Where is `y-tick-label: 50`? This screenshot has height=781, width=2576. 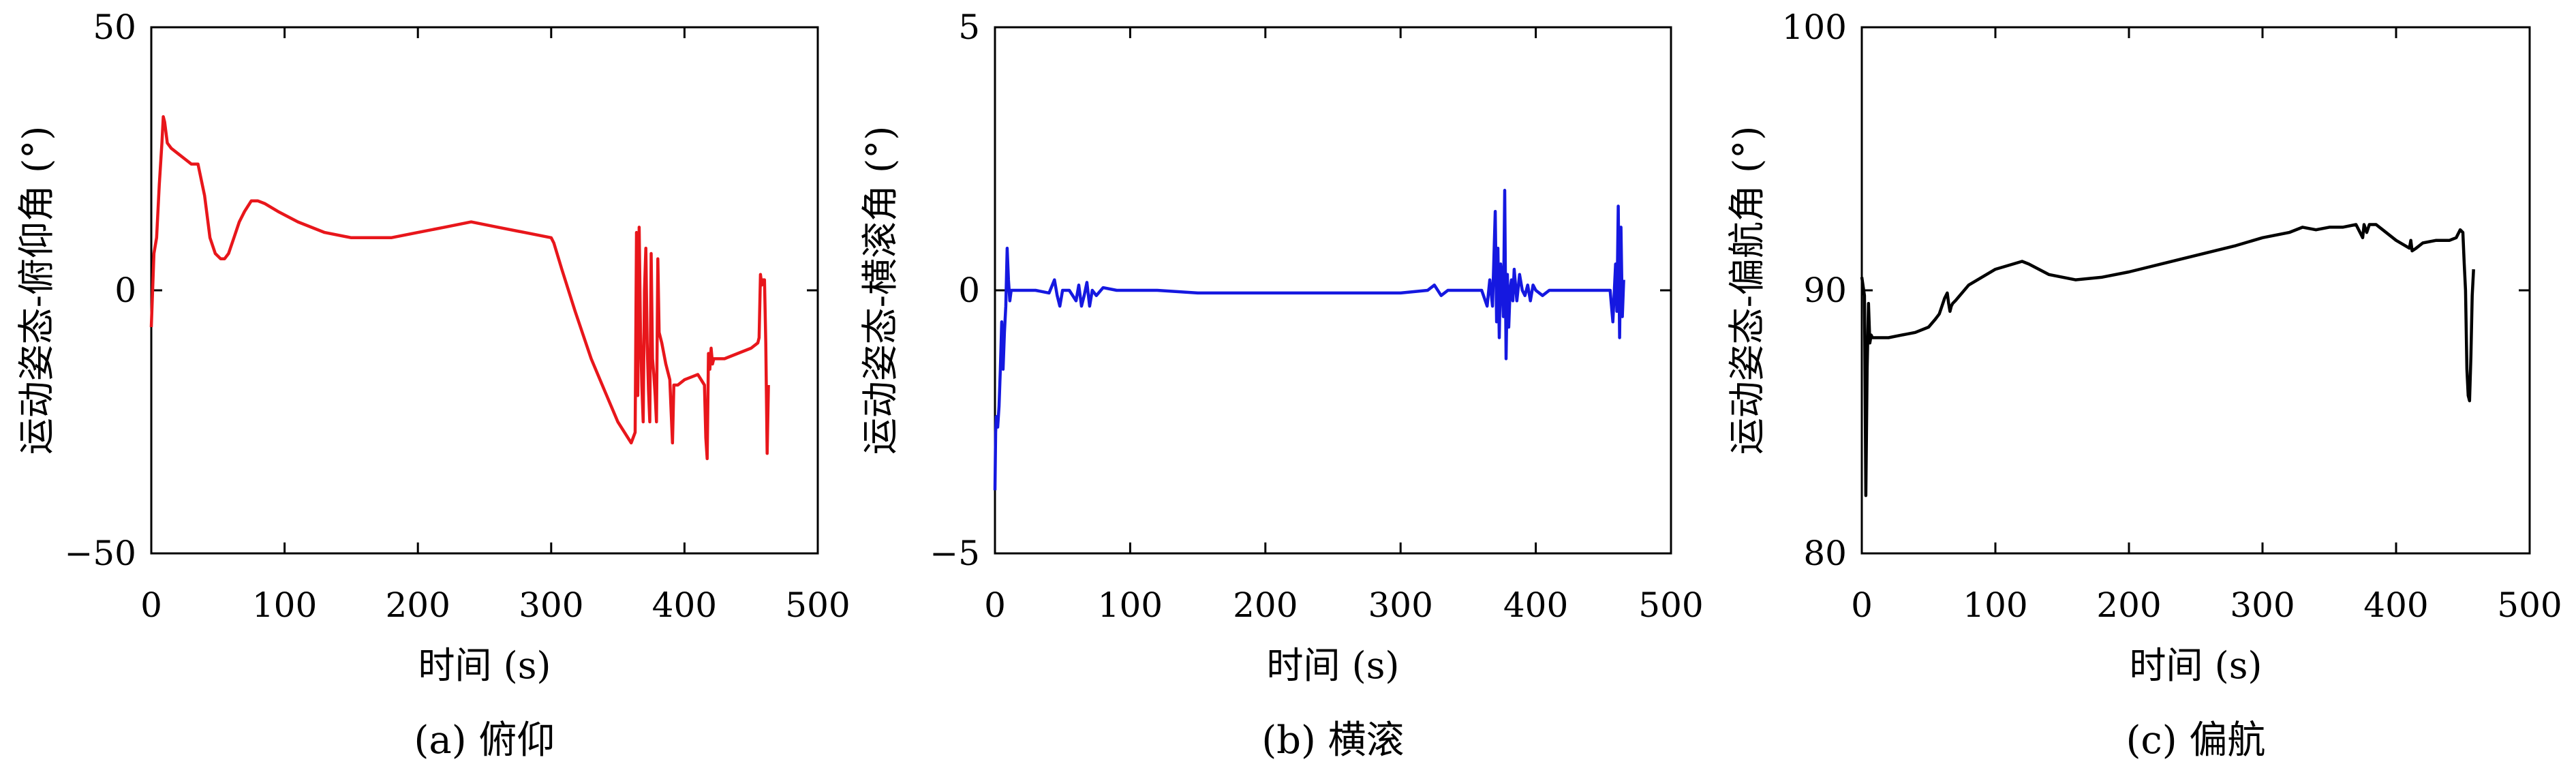
y-tick-label: 50 is located at coordinates (114, 27).